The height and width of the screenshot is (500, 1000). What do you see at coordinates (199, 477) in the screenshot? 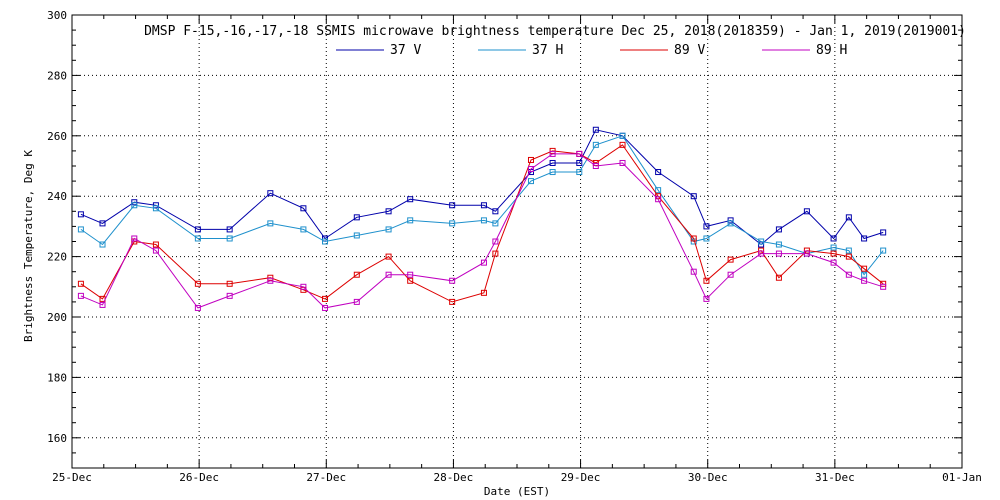
I see `x-tick-label: 26-Dec` at bounding box center [199, 477].